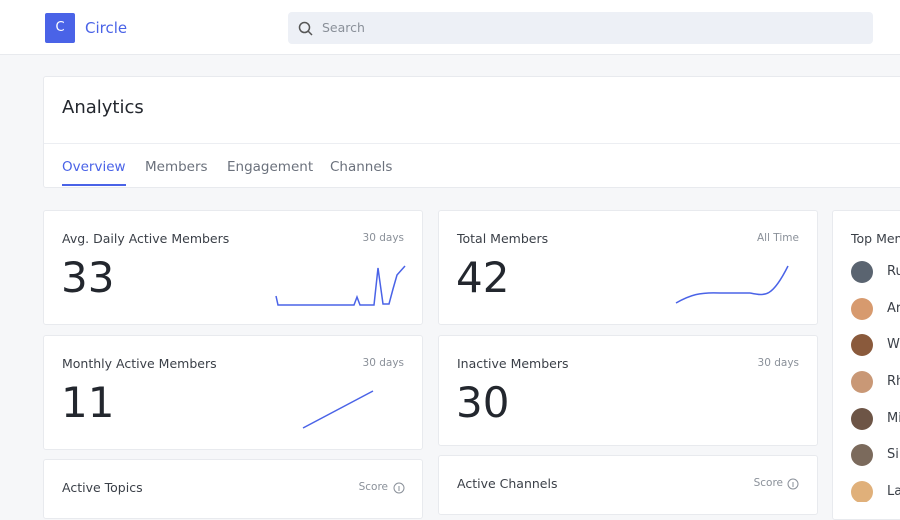  What do you see at coordinates (483, 402) in the screenshot?
I see `card-value: 30` at bounding box center [483, 402].